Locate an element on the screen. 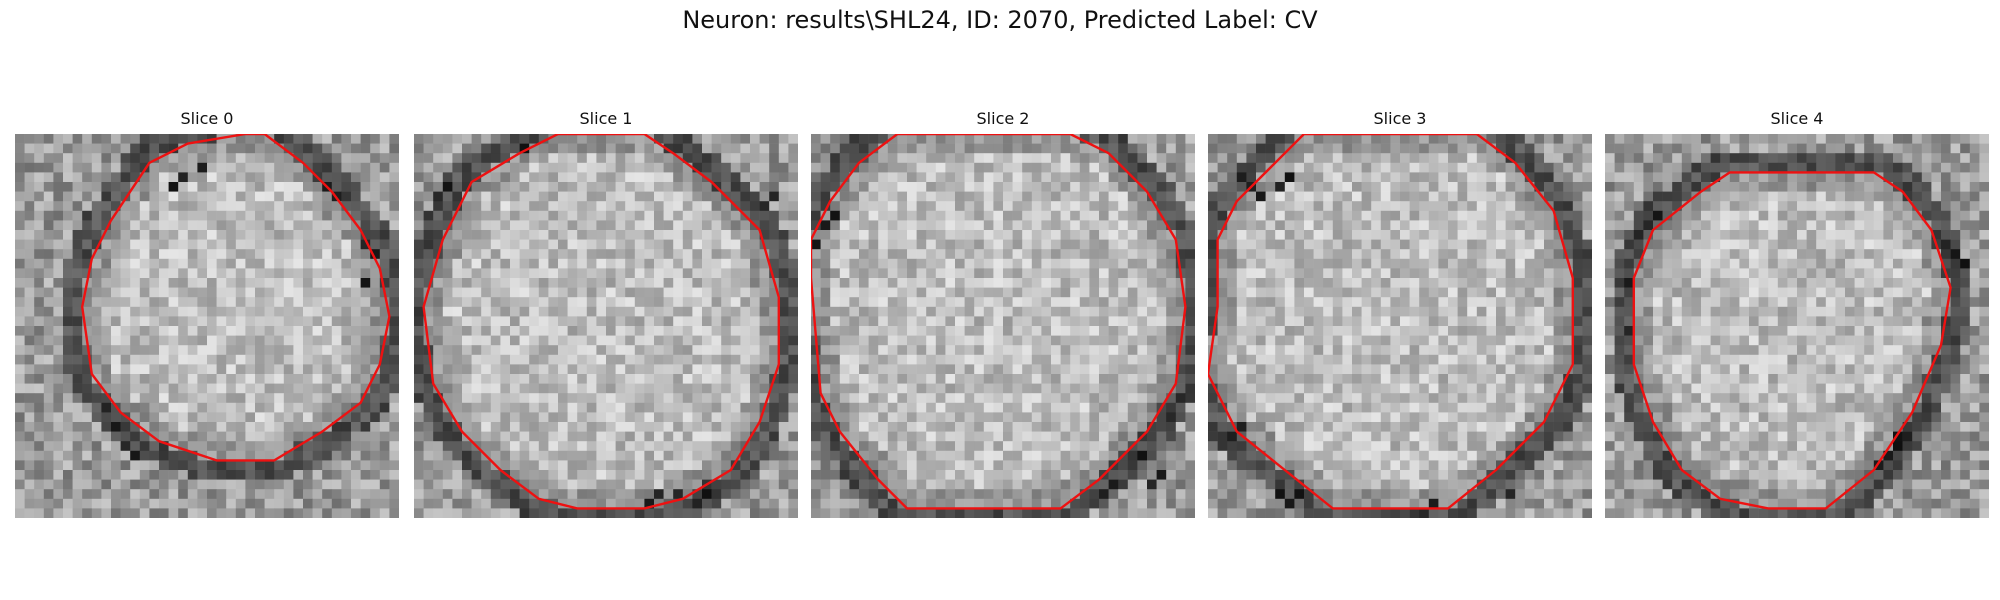  slice-panel-3: Slice 3 is located at coordinates (1400, 313).